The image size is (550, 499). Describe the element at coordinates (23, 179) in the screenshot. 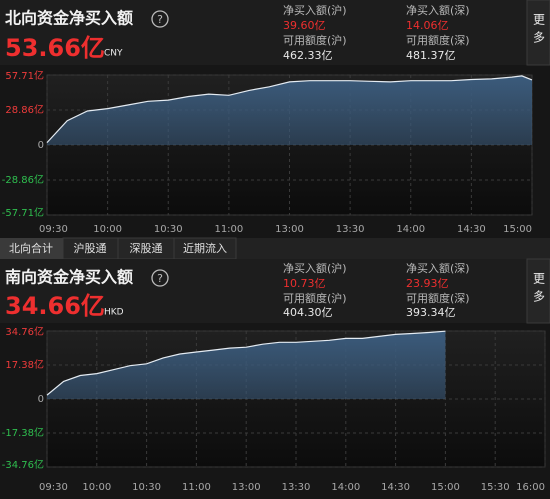

I see `y-tick-label: -28.86亿` at that location.